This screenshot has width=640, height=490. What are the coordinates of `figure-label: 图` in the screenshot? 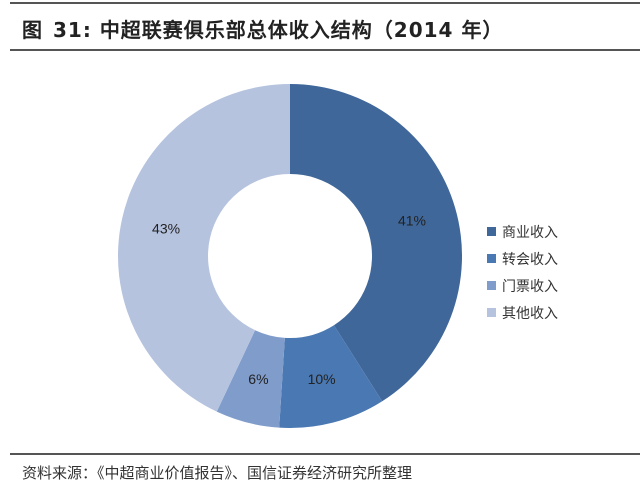 It's located at (32, 30).